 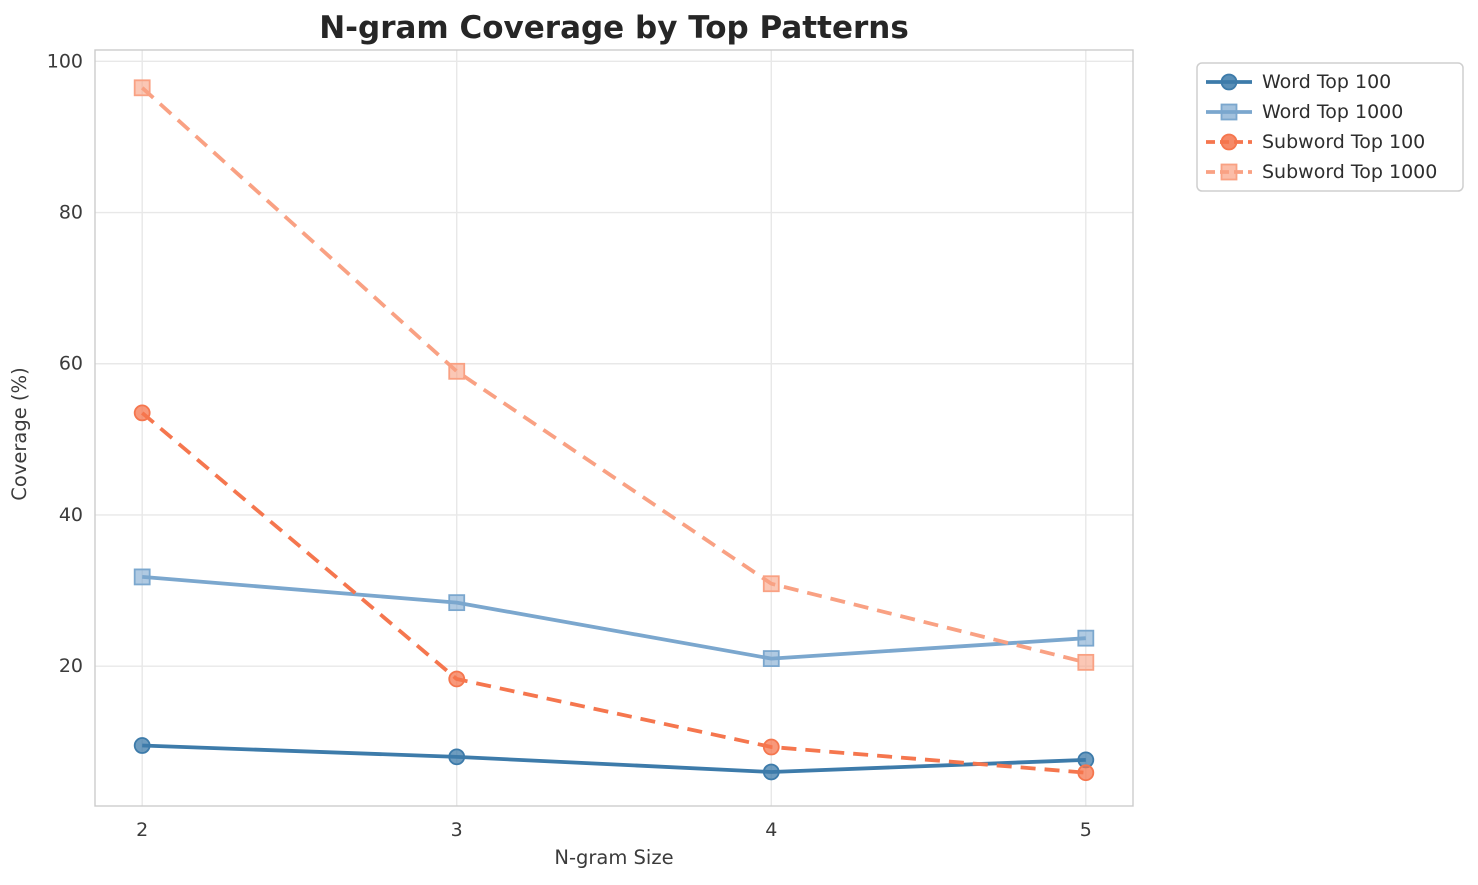 I want to click on y-tick-label: 40, so click(x=71, y=515).